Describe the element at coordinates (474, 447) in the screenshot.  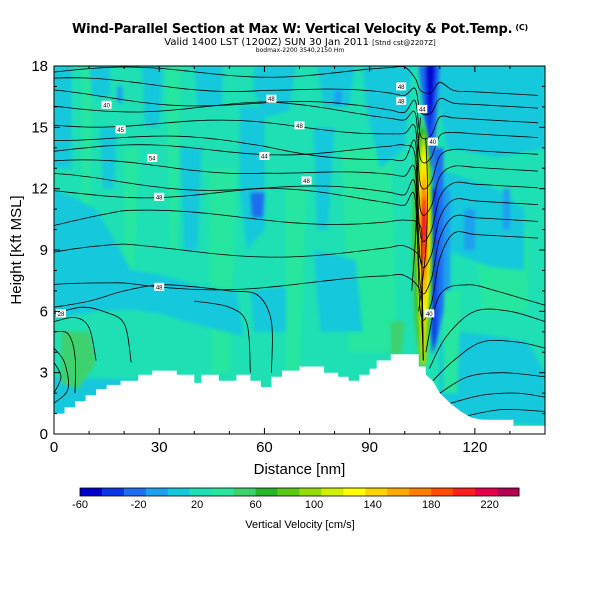
I see `x-tick-label: 120` at that location.